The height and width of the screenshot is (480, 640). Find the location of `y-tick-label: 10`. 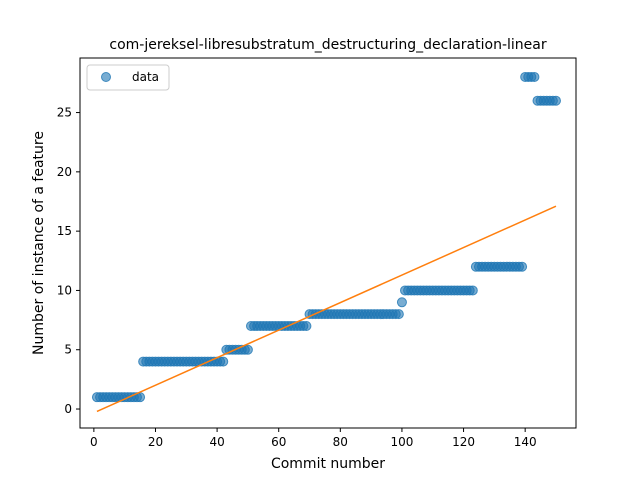

y-tick-label: 10 is located at coordinates (64, 290).